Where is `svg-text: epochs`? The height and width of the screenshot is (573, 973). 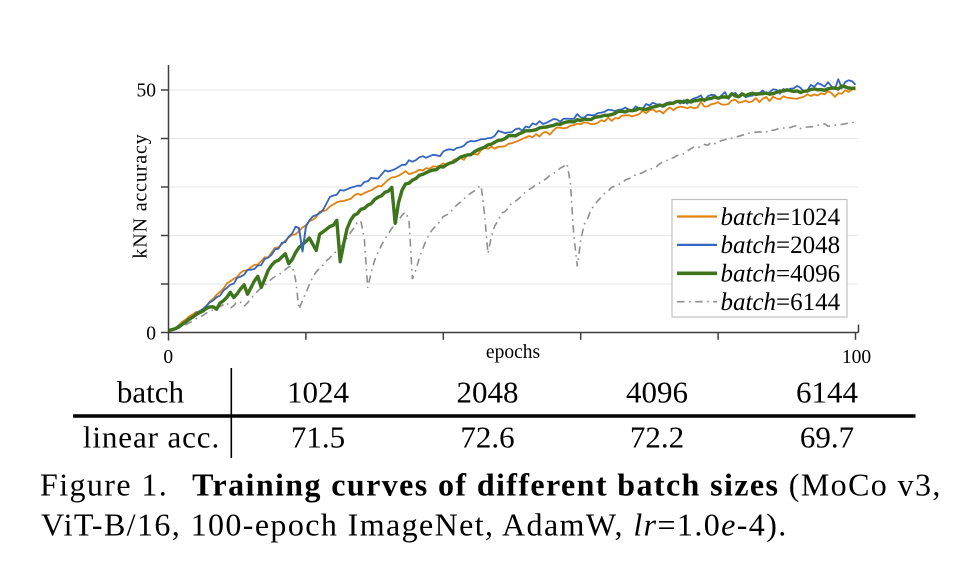
svg-text: epochs is located at coordinates (513, 352).